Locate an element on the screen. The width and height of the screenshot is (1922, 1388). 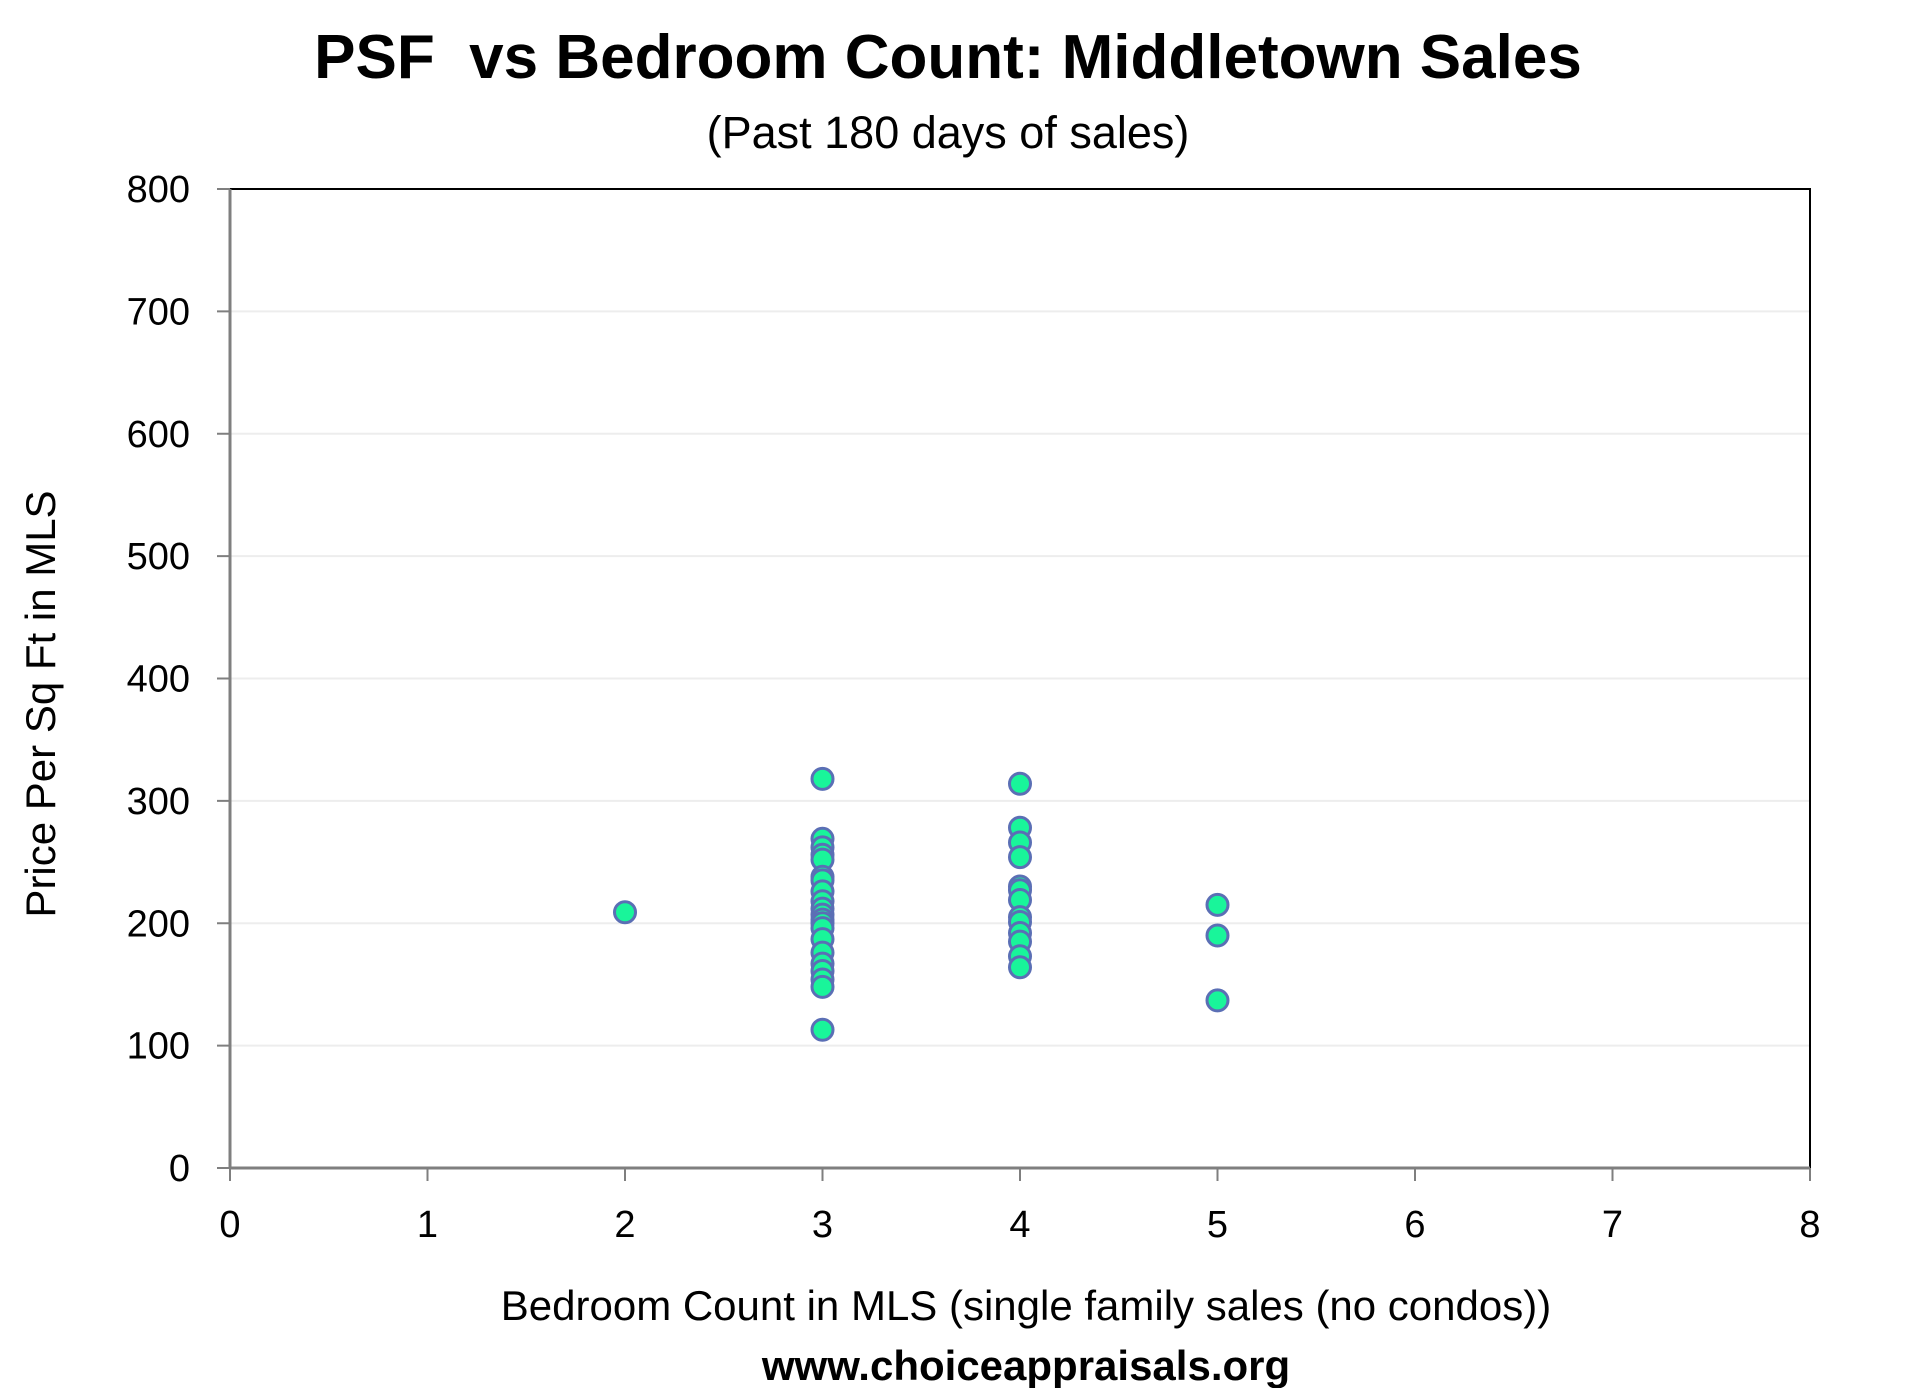
y-tick-label: 200 is located at coordinates (158, 924).